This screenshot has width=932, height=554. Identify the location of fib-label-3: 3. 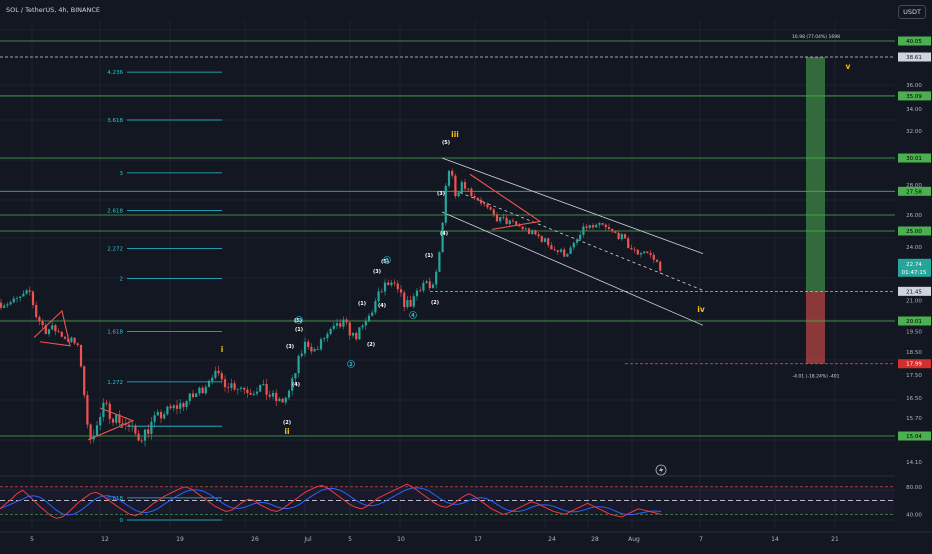
(122, 174).